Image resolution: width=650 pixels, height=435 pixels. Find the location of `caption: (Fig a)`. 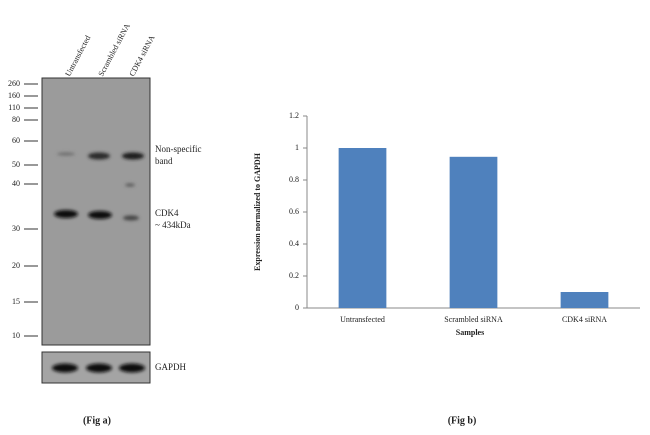

caption: (Fig a) is located at coordinates (97, 420).